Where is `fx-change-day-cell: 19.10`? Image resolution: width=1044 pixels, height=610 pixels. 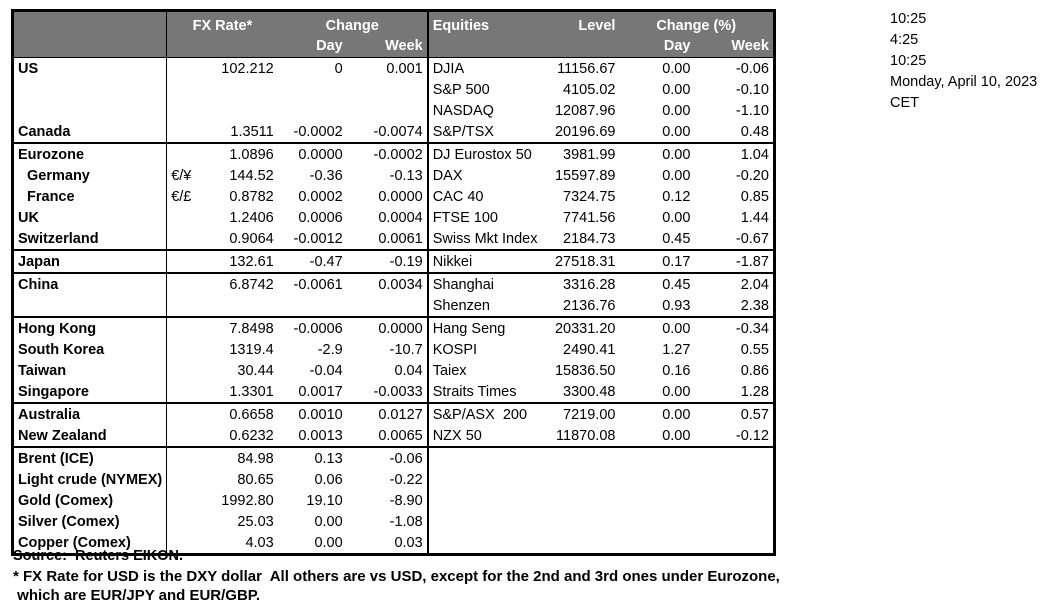 fx-change-day-cell: 19.10 is located at coordinates (324, 500).